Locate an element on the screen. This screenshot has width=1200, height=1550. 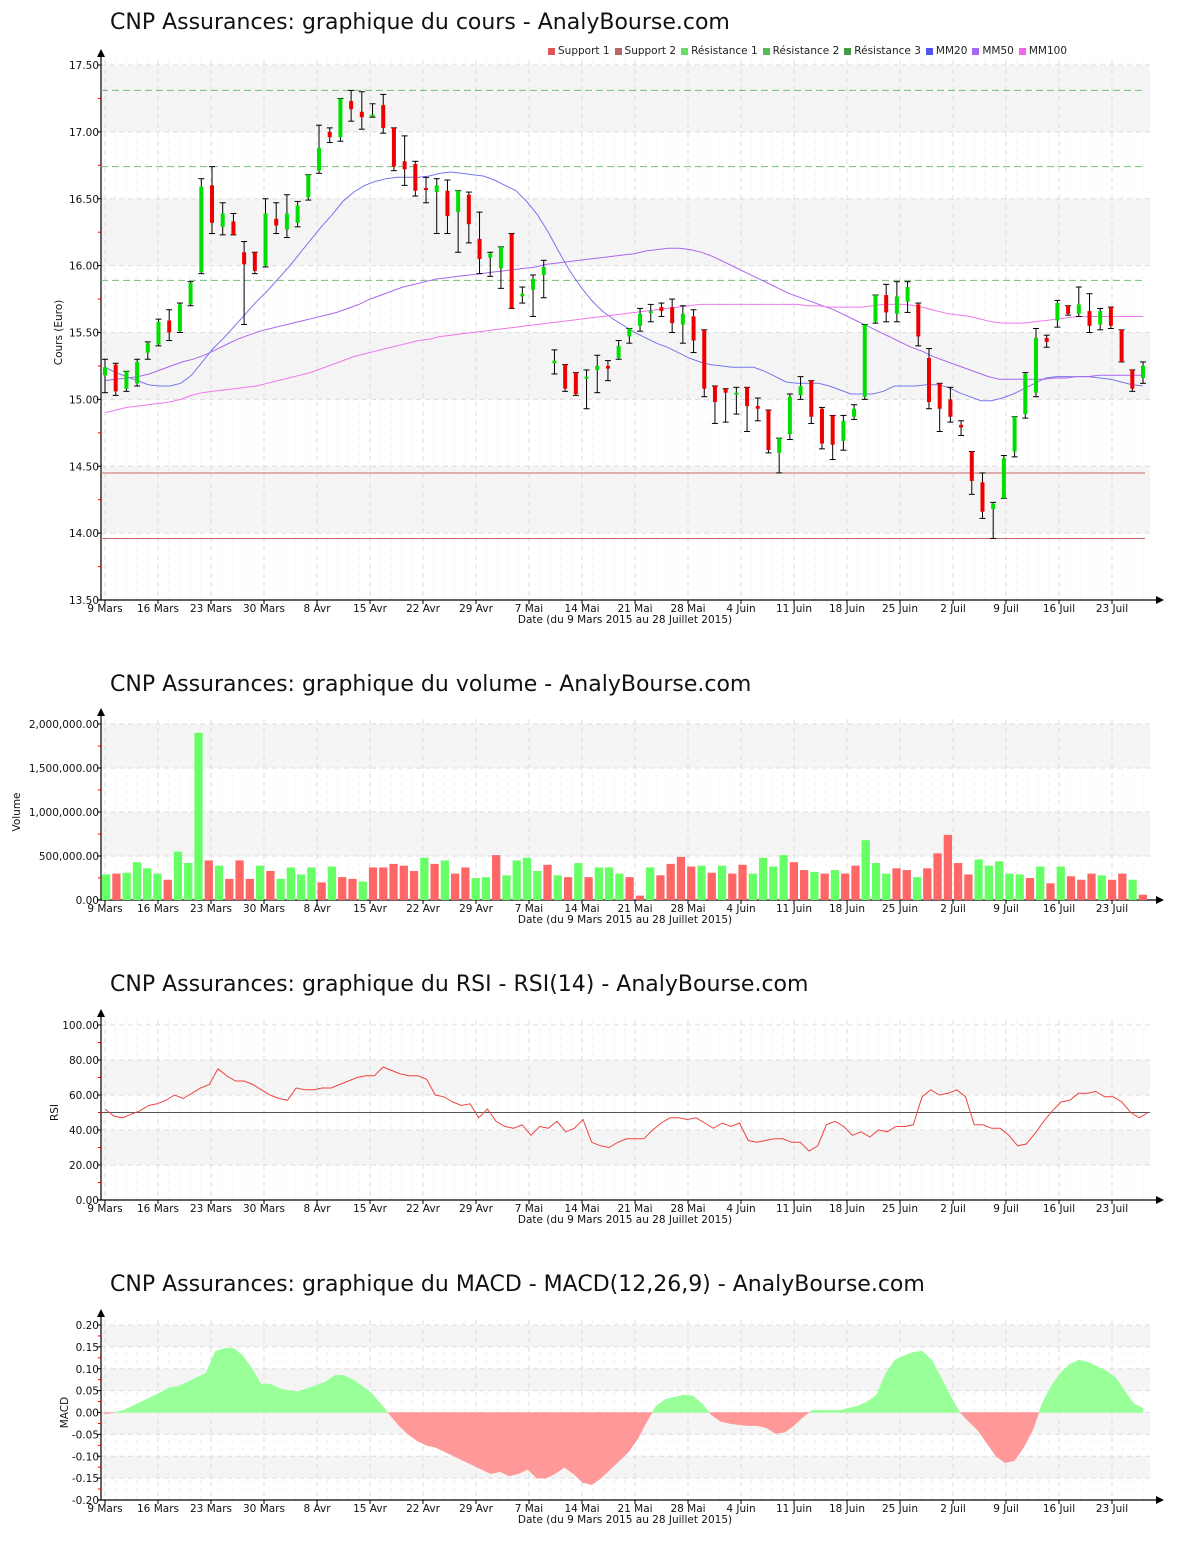
x-tick-label: 23 Juil is located at coordinates (1112, 1509).